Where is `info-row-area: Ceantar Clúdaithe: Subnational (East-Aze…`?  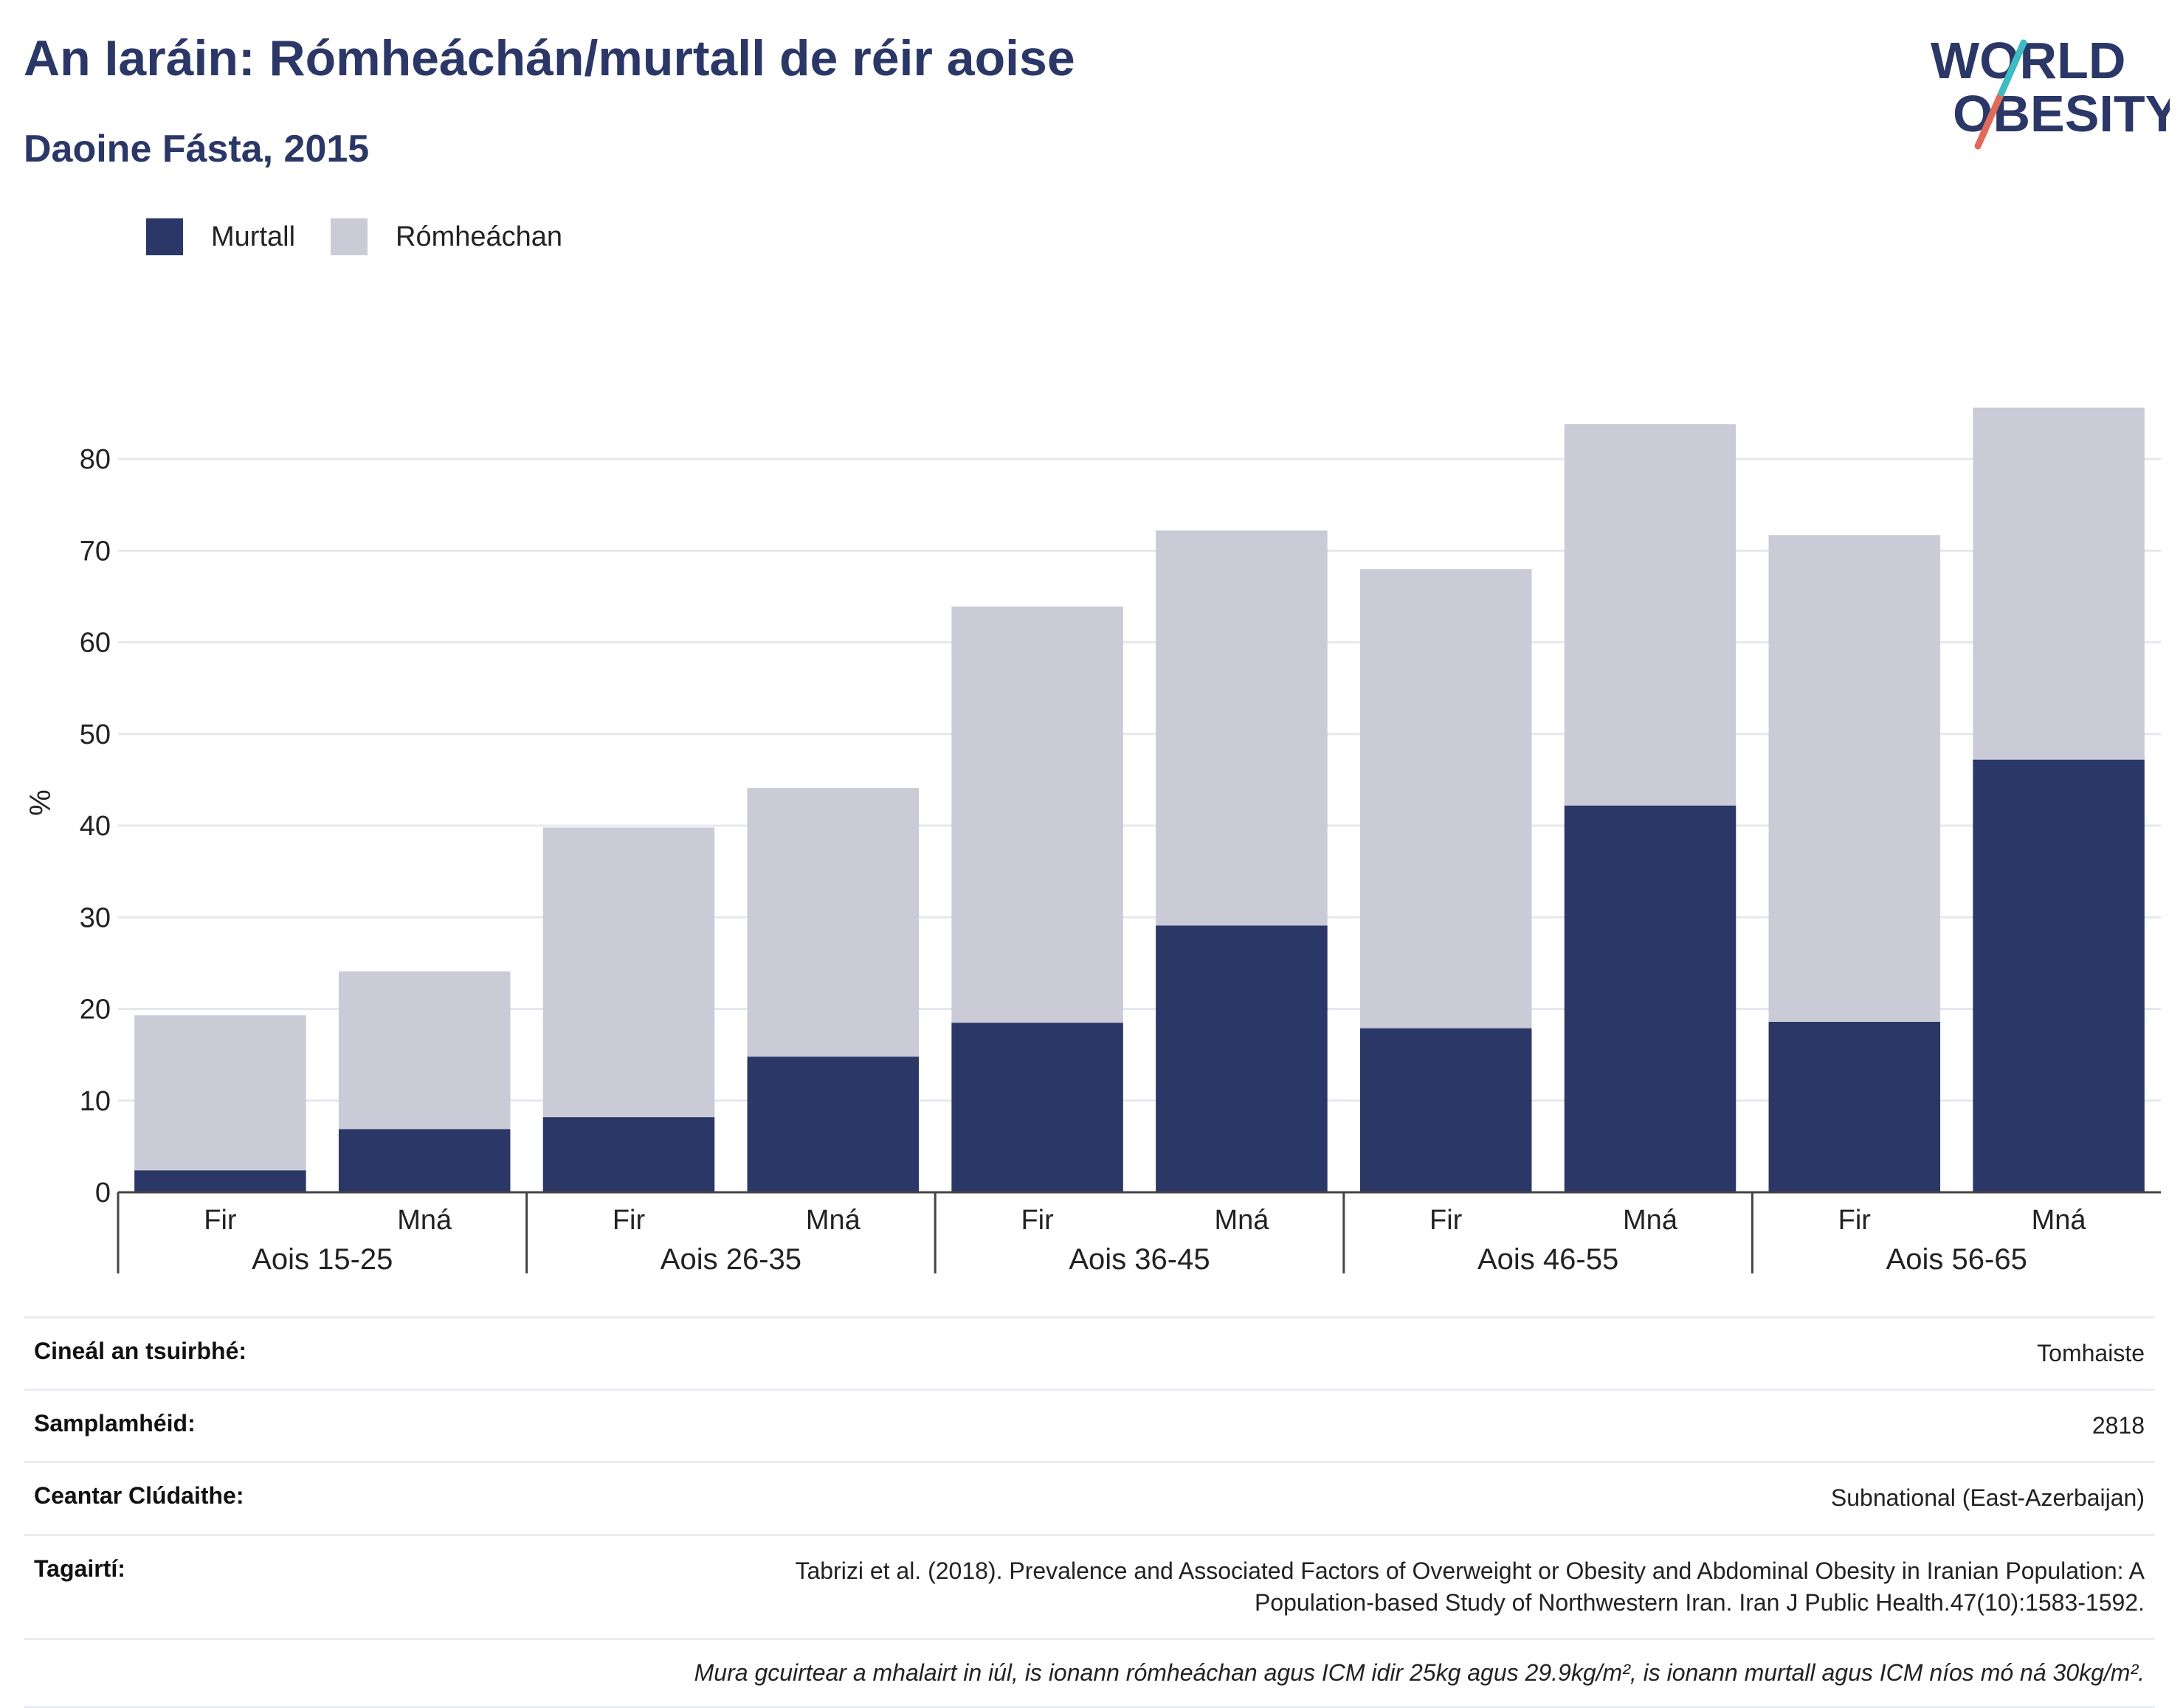
info-row-area: Ceantar Clúdaithe: Subnational (East-Aze… is located at coordinates (1089, 1498).